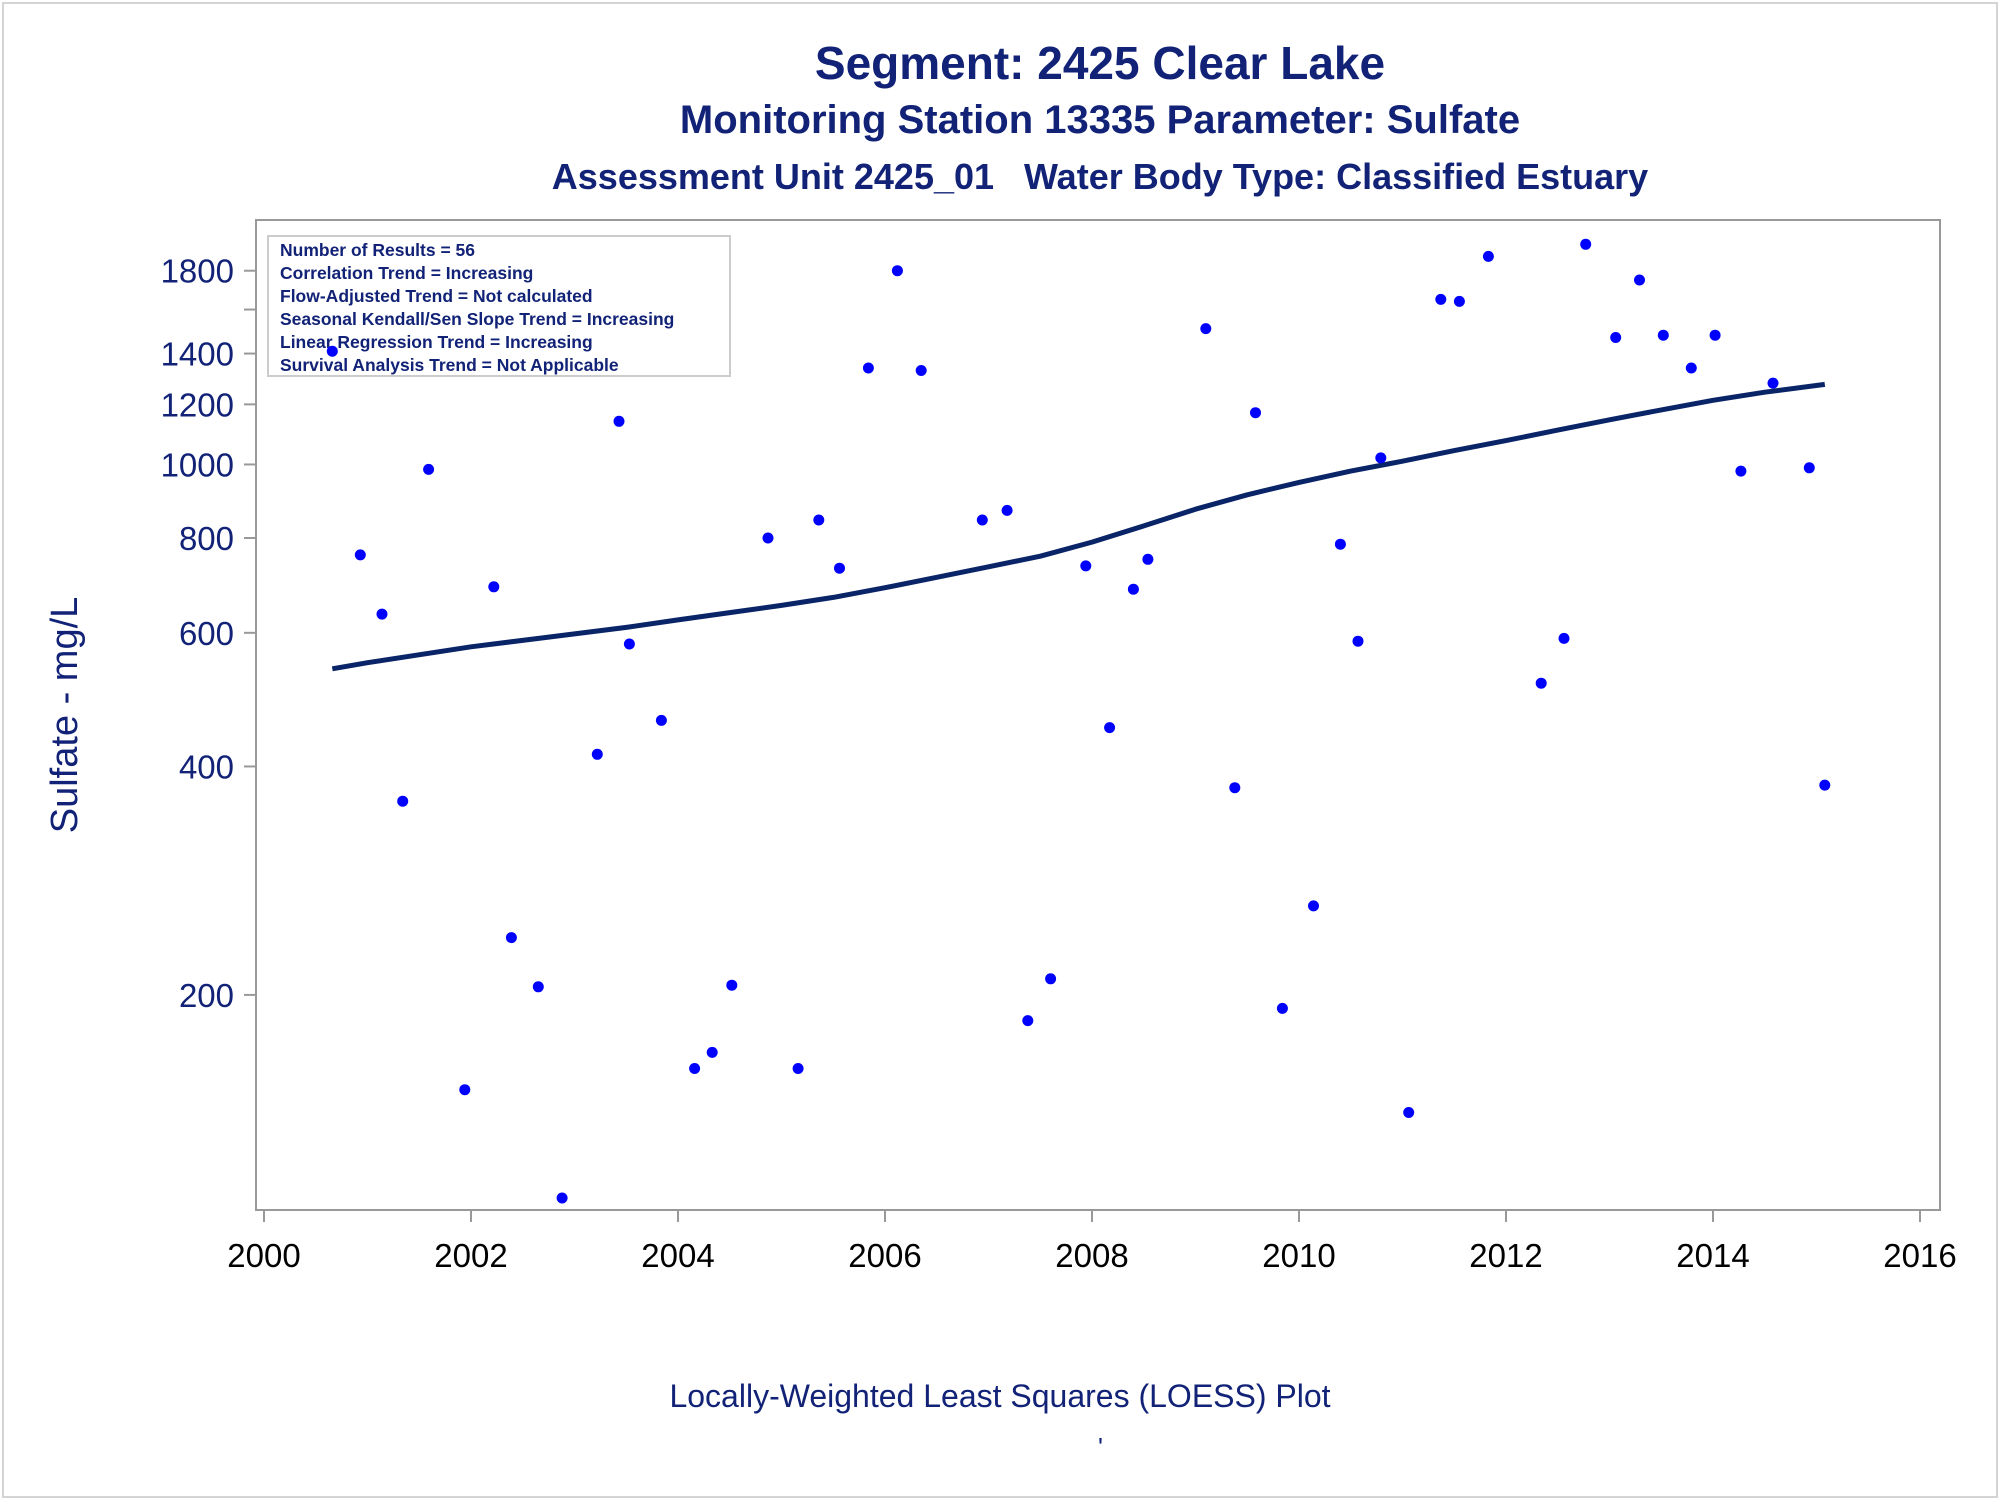 This screenshot has width=2000, height=1500. Describe the element at coordinates (1100, 63) in the screenshot. I see `chart-title: Segment: 2425 Clear Lake` at that location.